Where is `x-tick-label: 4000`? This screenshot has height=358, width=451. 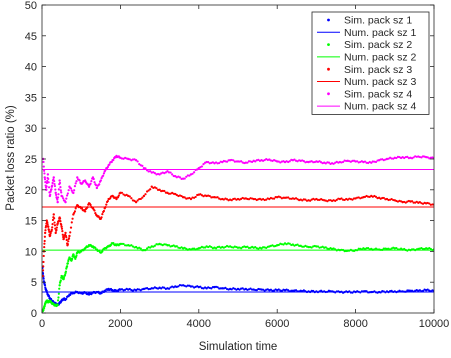 x-tick-label: 4000 is located at coordinates (199, 324).